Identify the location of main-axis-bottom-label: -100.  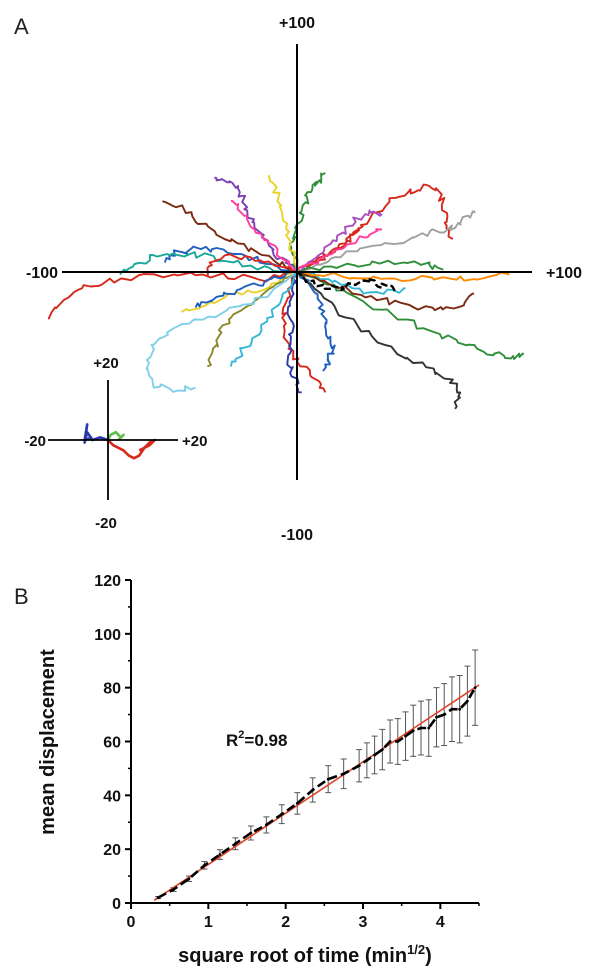
(297, 535).